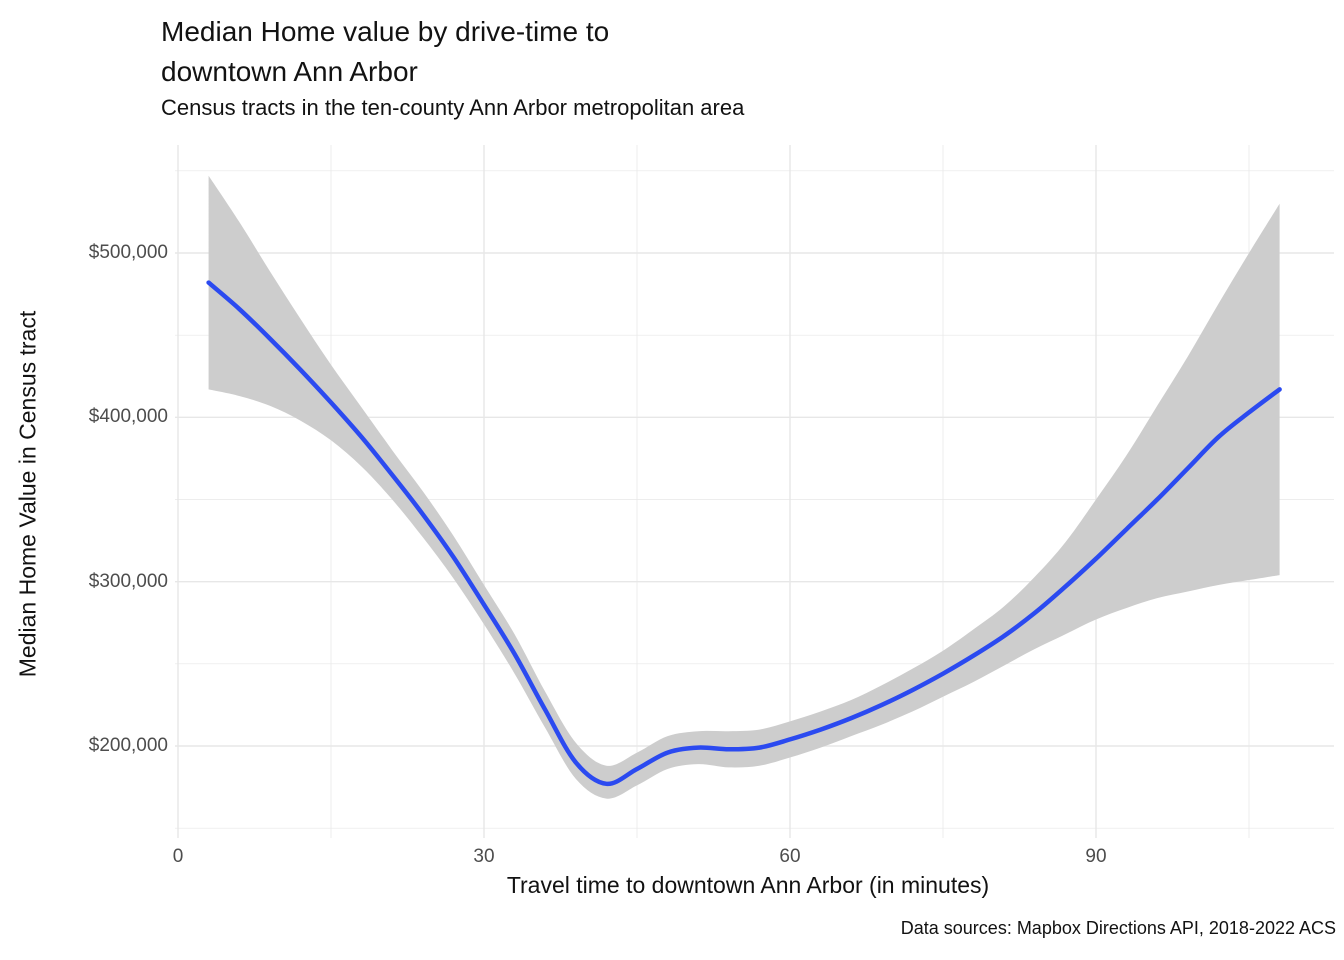 This screenshot has width=1344, height=960. Describe the element at coordinates (790, 856) in the screenshot. I see `x-tick-label: 60` at that location.